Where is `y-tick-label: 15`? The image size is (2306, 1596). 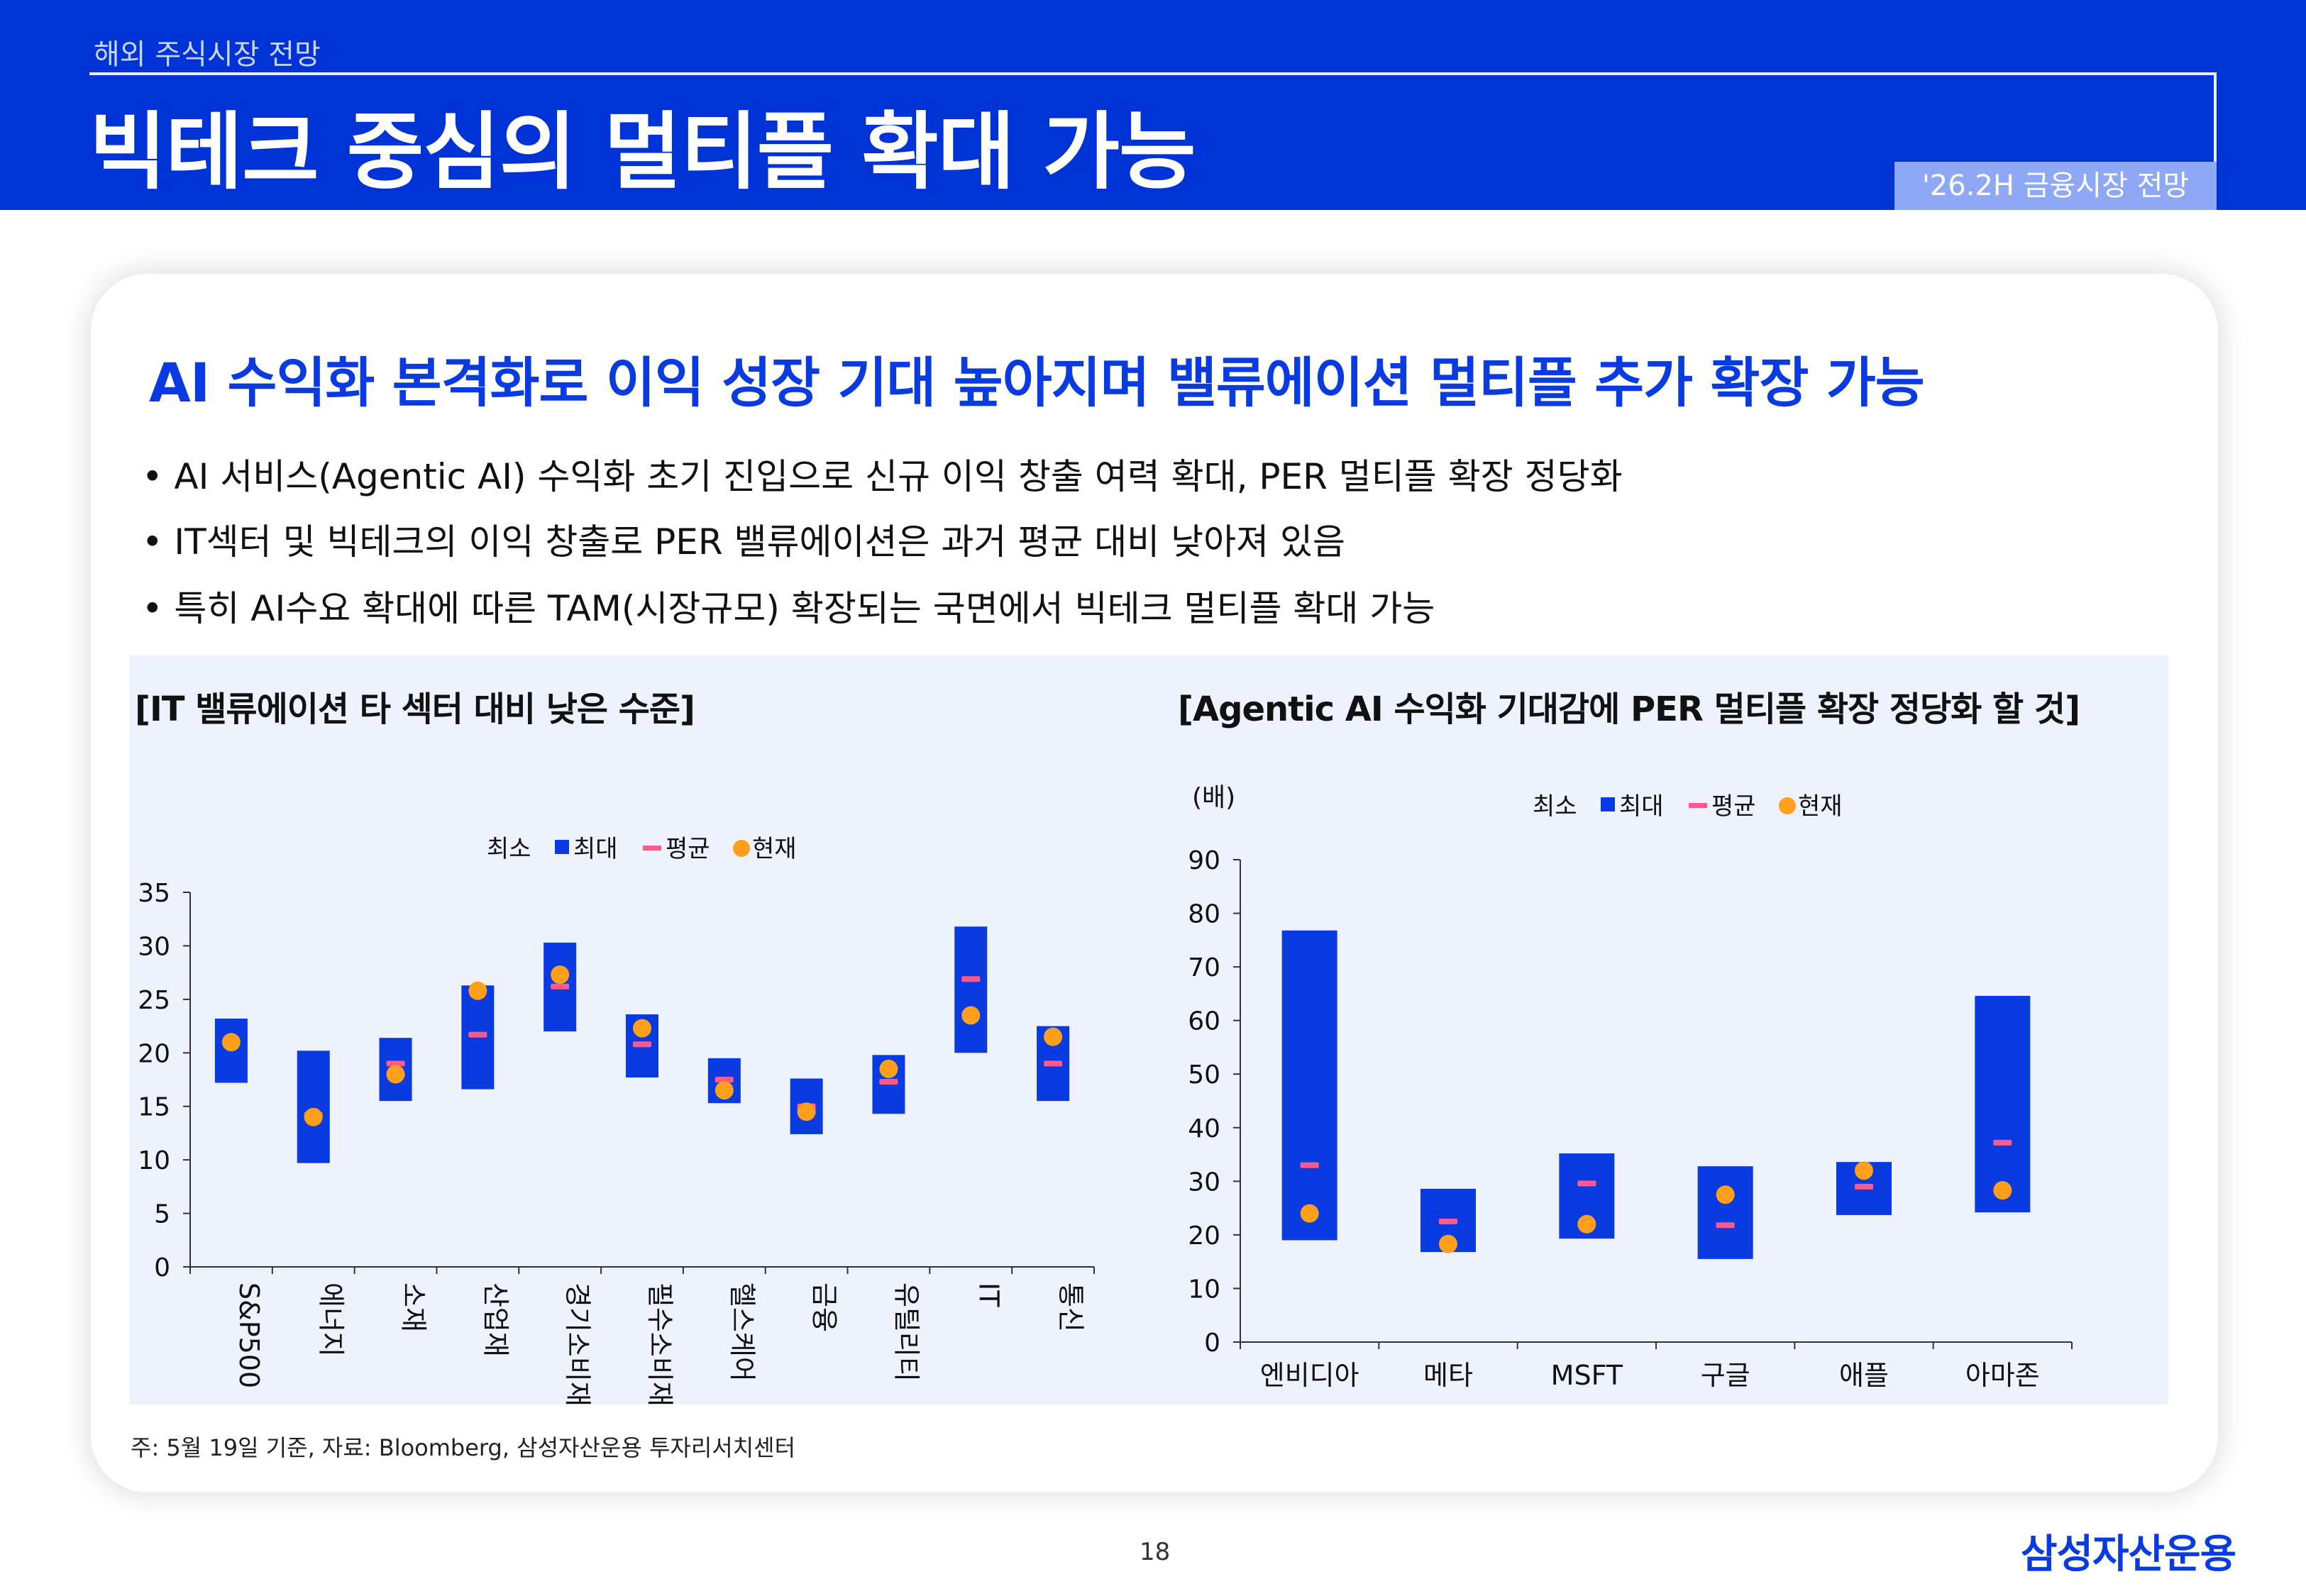 y-tick-label: 15 is located at coordinates (154, 1107).